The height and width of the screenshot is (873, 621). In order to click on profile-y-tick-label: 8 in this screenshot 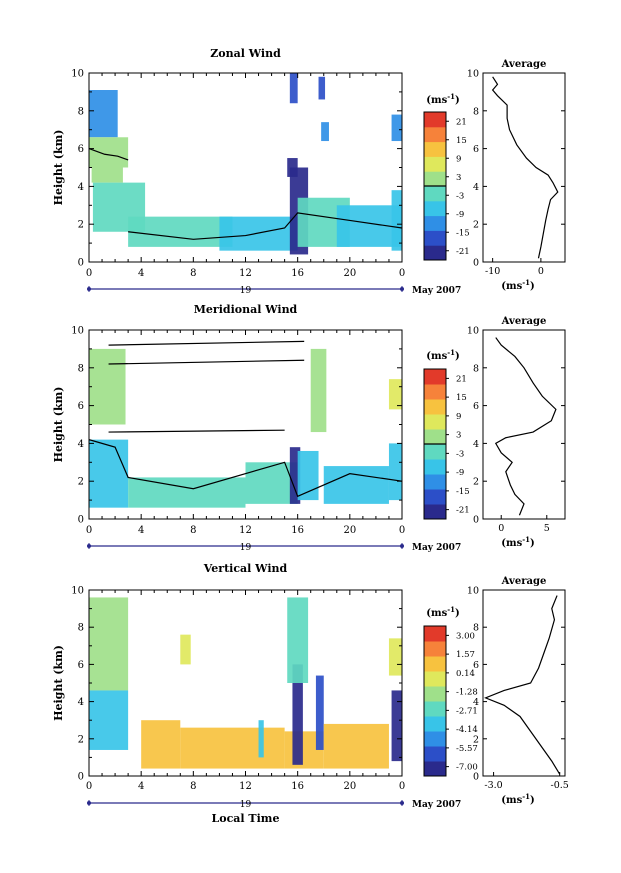, I will do `click(476, 111)`.